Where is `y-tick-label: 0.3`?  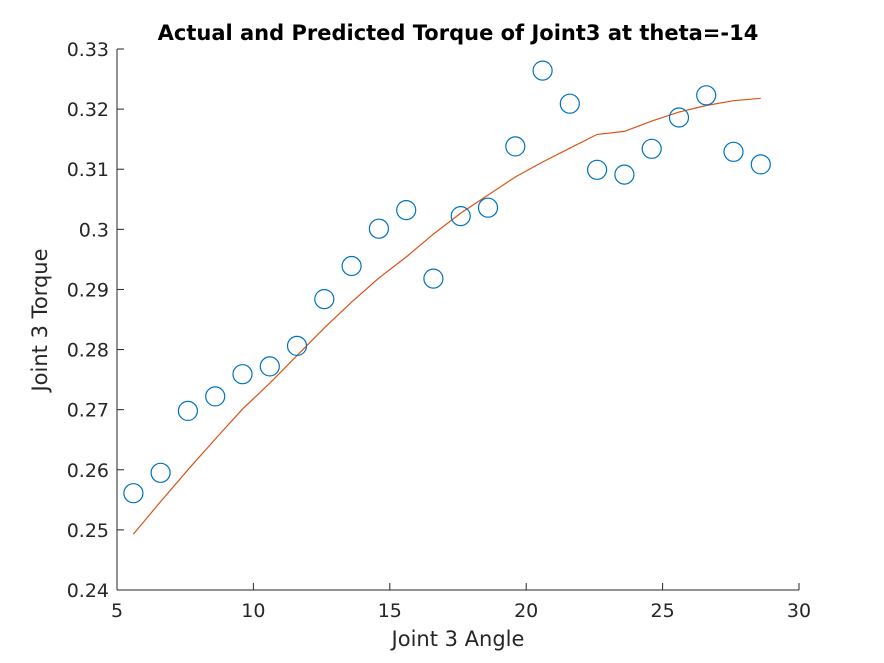 y-tick-label: 0.3 is located at coordinates (94, 230).